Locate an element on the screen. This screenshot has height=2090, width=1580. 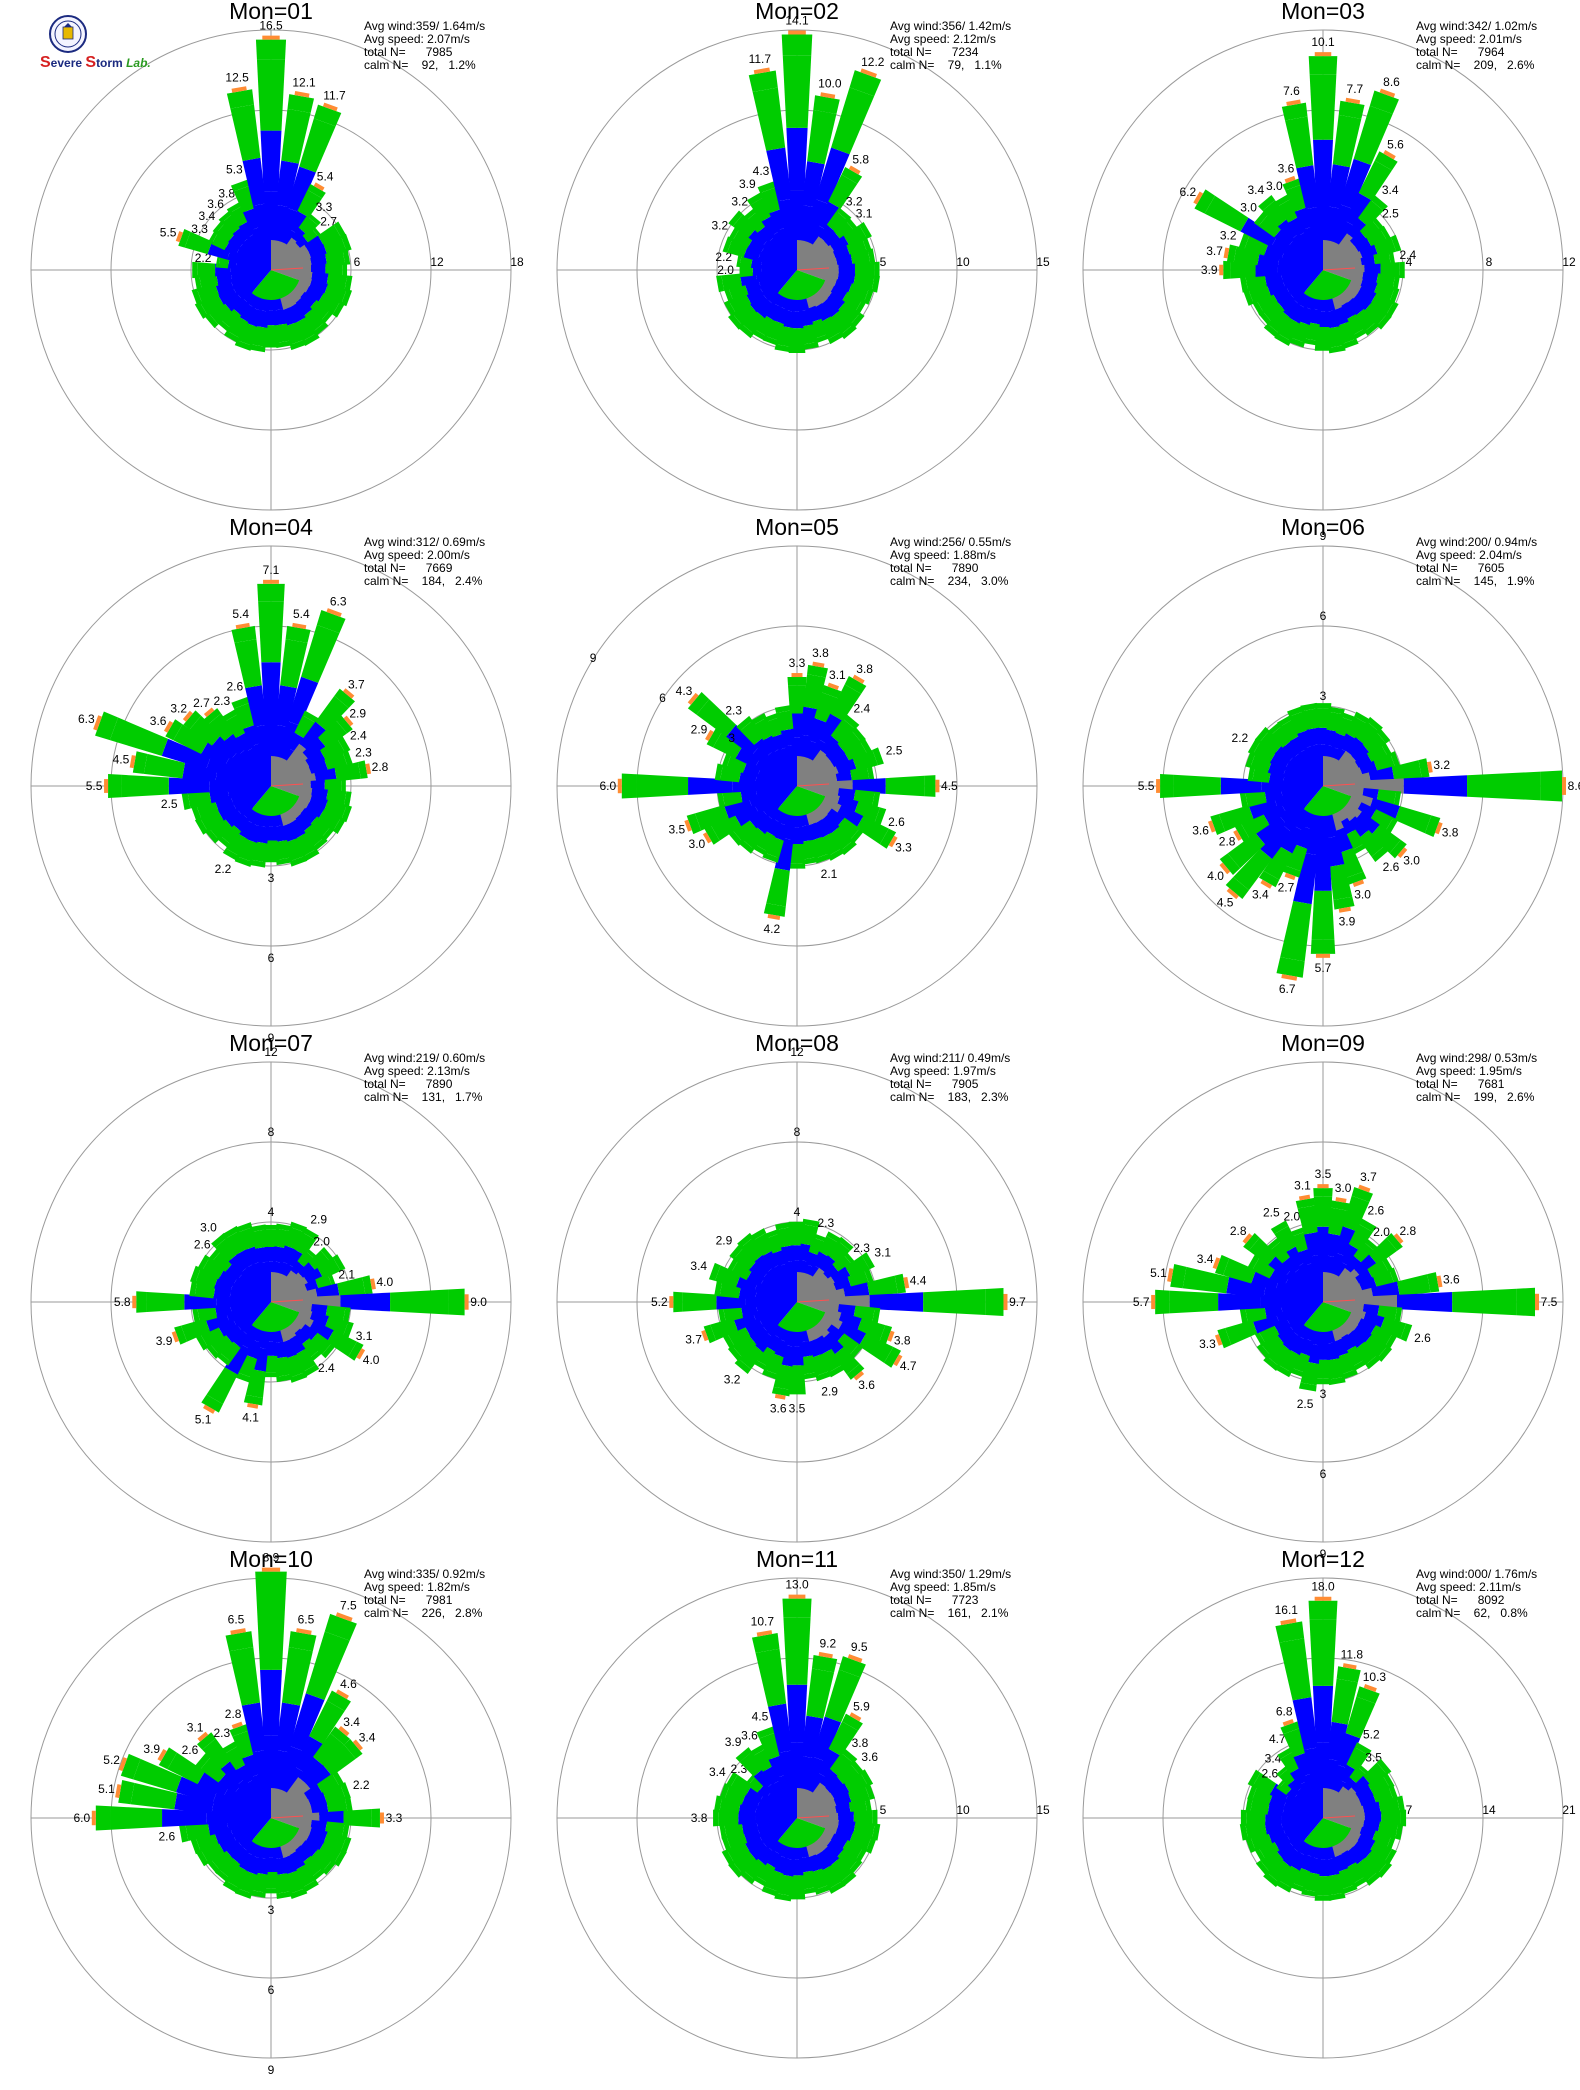
petal-value-label: 2.6 is located at coordinates (896, 822).